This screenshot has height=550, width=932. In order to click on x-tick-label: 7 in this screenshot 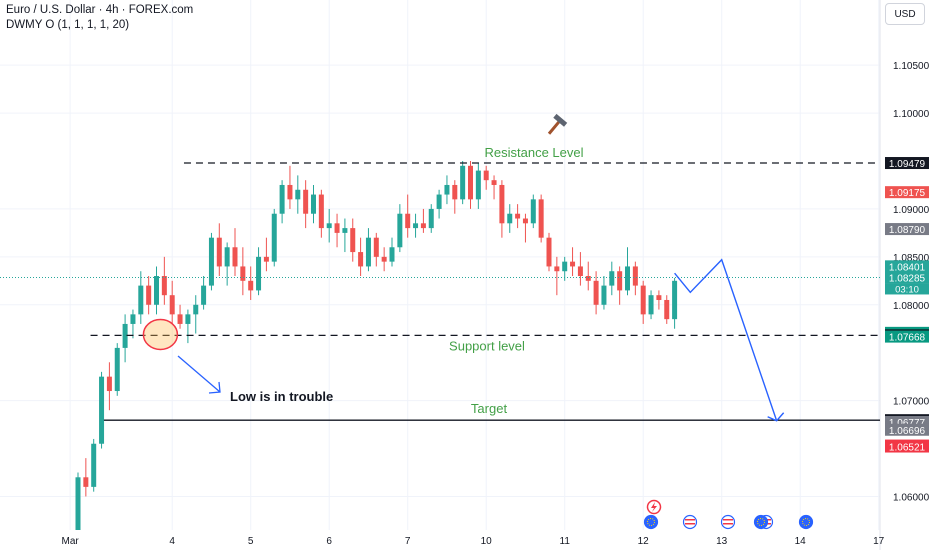, I will do `click(408, 541)`.